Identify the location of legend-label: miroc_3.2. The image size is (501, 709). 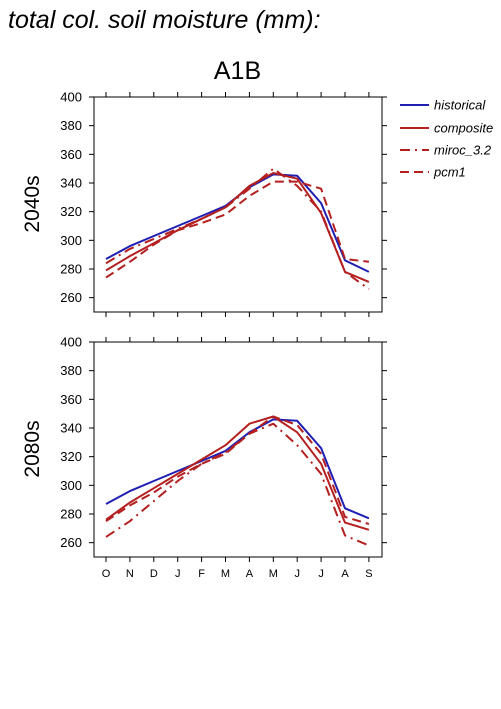
(463, 150).